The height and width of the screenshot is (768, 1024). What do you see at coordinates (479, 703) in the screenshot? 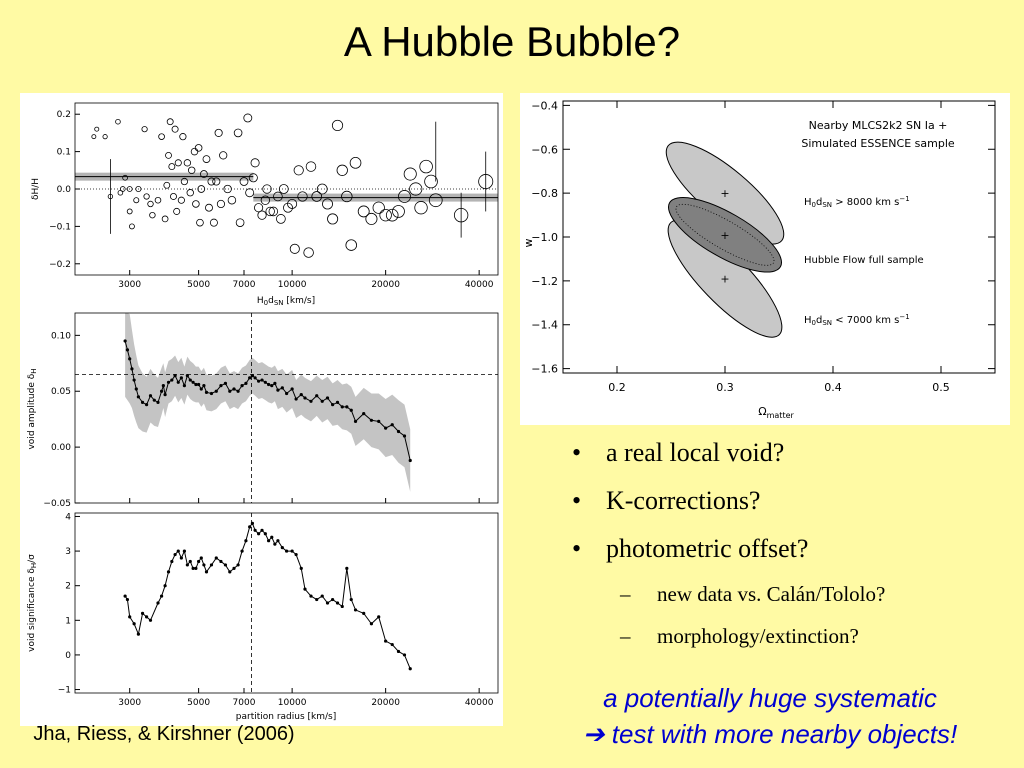
I see `x-tick-label: 40000` at bounding box center [479, 703].